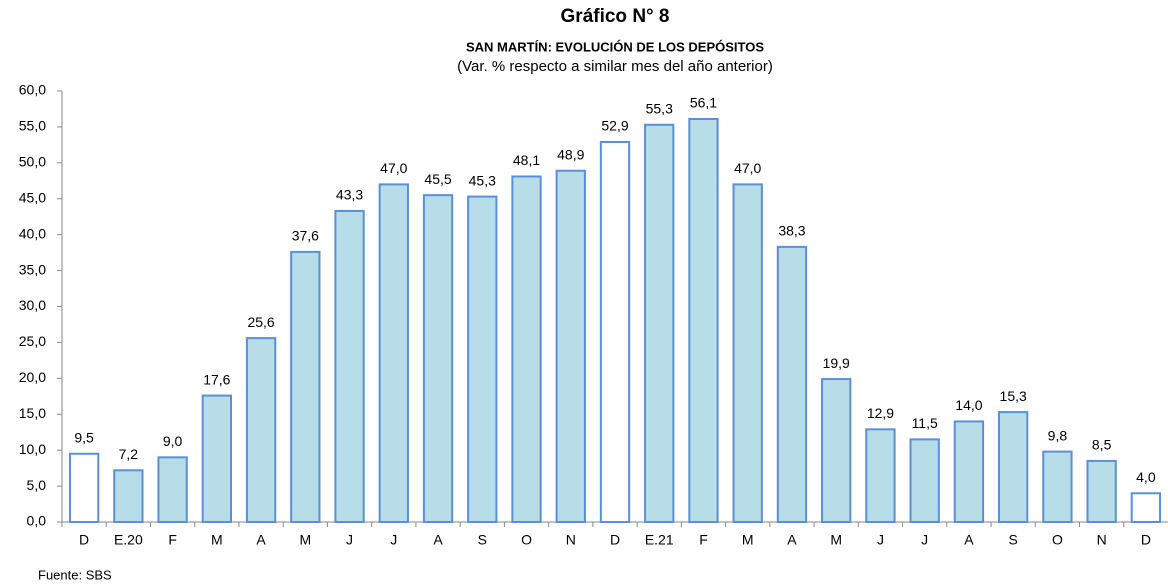  I want to click on x-tick-label: E.21, so click(659, 540).